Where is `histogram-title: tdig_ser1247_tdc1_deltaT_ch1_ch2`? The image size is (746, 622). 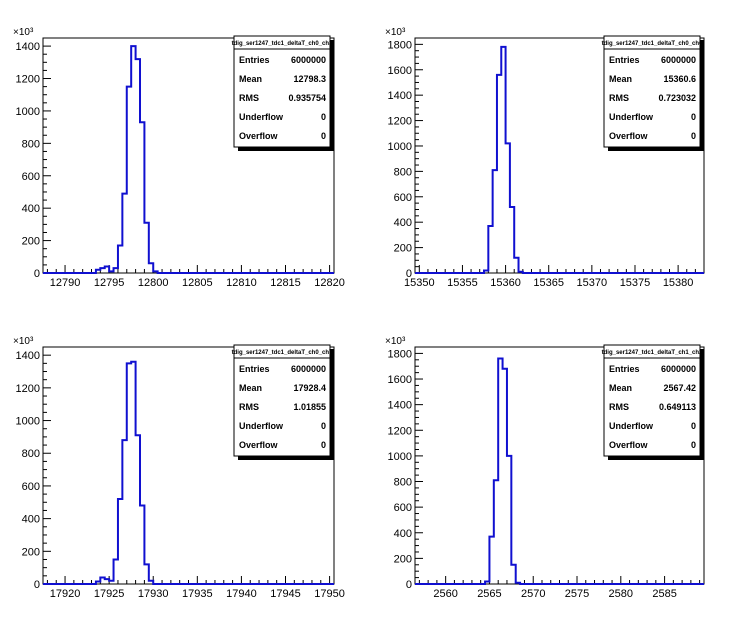
histogram-title: tdig_ser1247_tdc1_deltaT_ch1_ch2 is located at coordinates (652, 353).